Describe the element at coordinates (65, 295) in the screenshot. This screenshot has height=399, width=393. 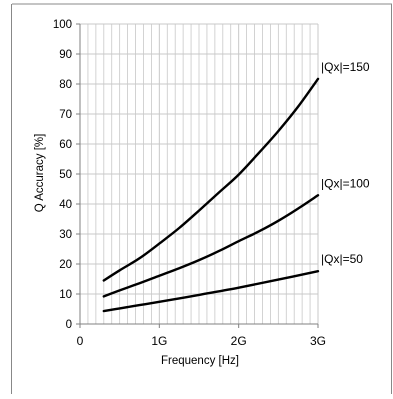
I see `y-tick-label: 10` at that location.